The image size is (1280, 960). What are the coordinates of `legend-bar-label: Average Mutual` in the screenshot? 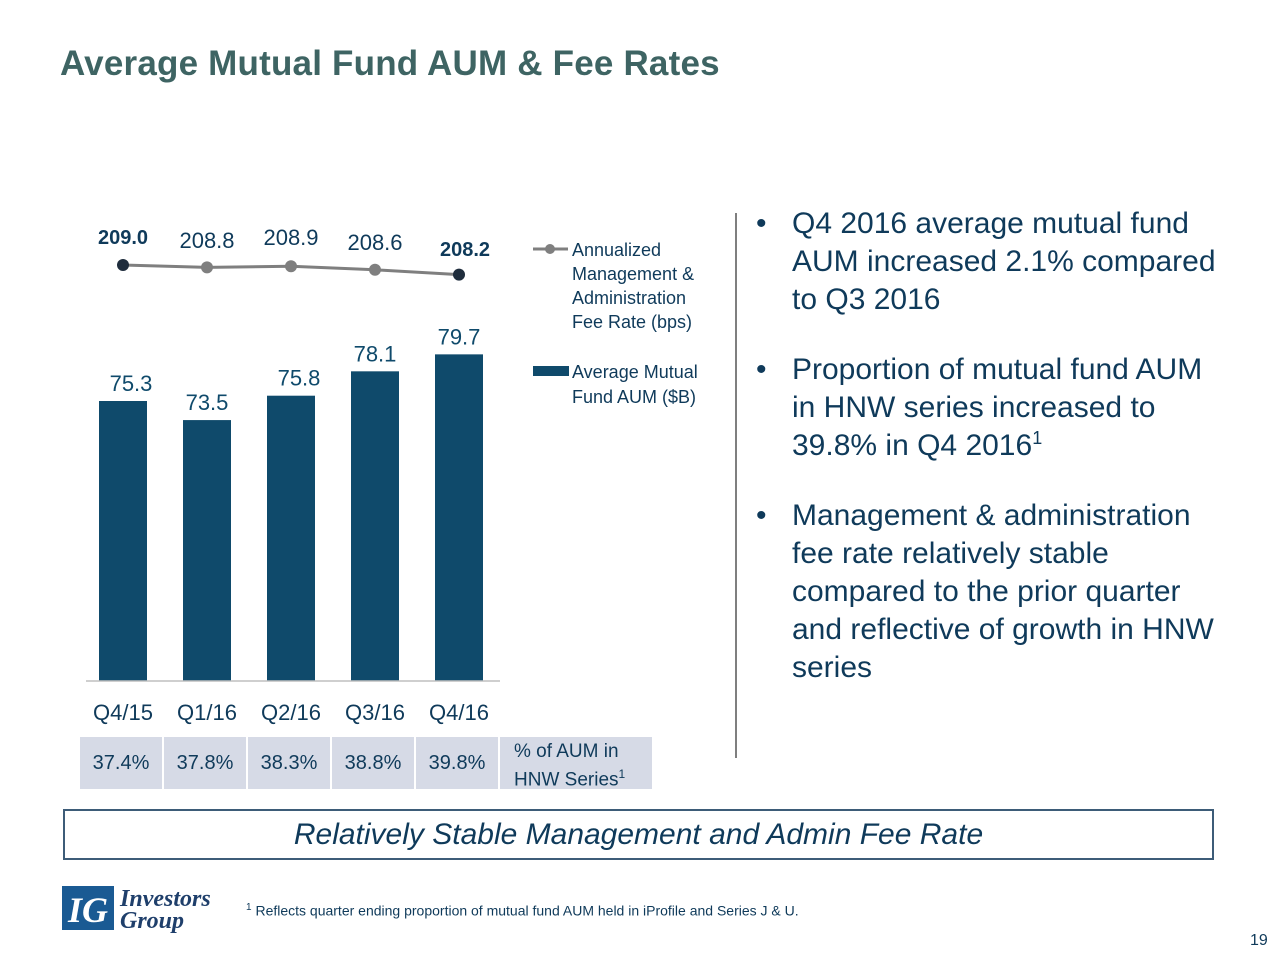 It's located at (635, 372).